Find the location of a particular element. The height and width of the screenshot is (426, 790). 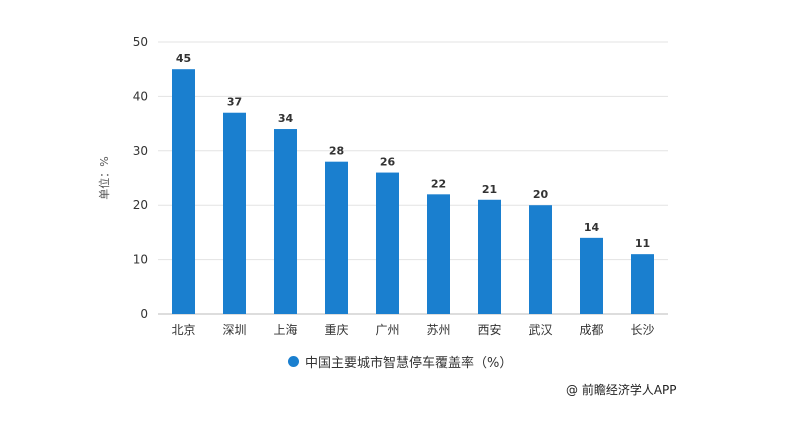

data-label: 34 is located at coordinates (286, 118).